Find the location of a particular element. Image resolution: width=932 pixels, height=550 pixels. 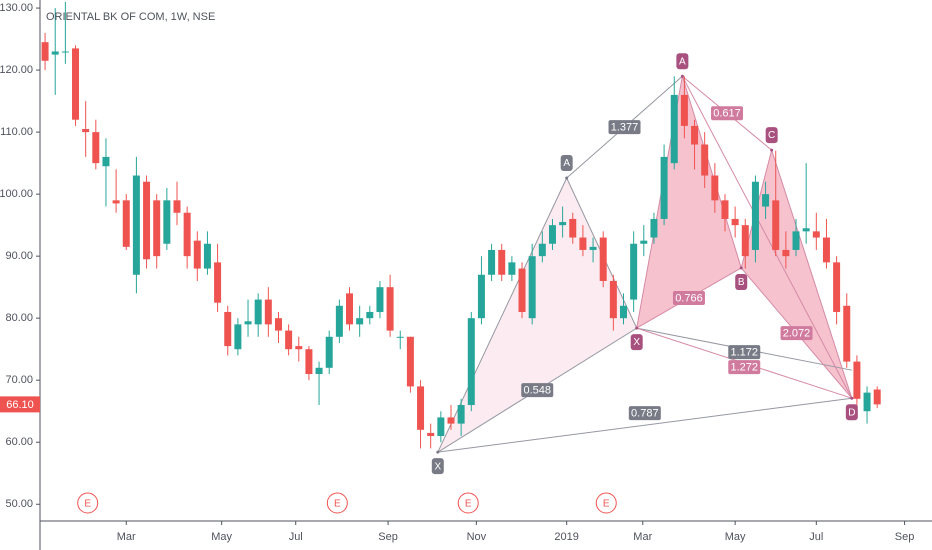

ratio-label: 2.072 is located at coordinates (797, 333).